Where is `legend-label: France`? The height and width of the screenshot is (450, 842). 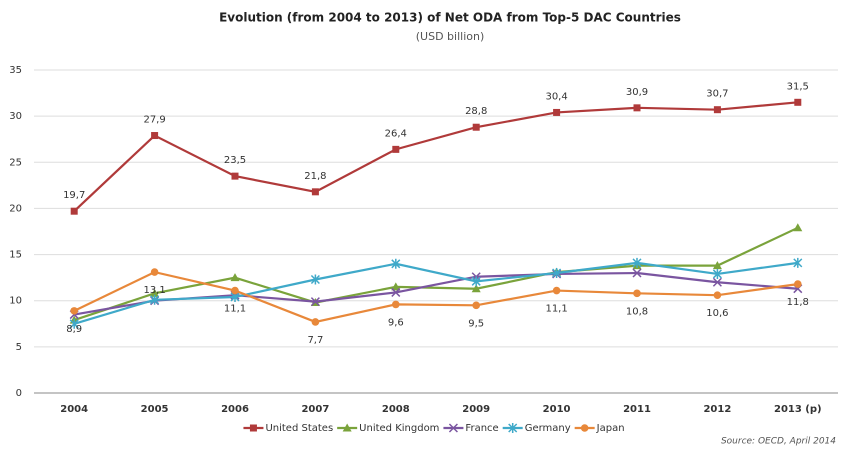
legend-label: France is located at coordinates (481, 428).